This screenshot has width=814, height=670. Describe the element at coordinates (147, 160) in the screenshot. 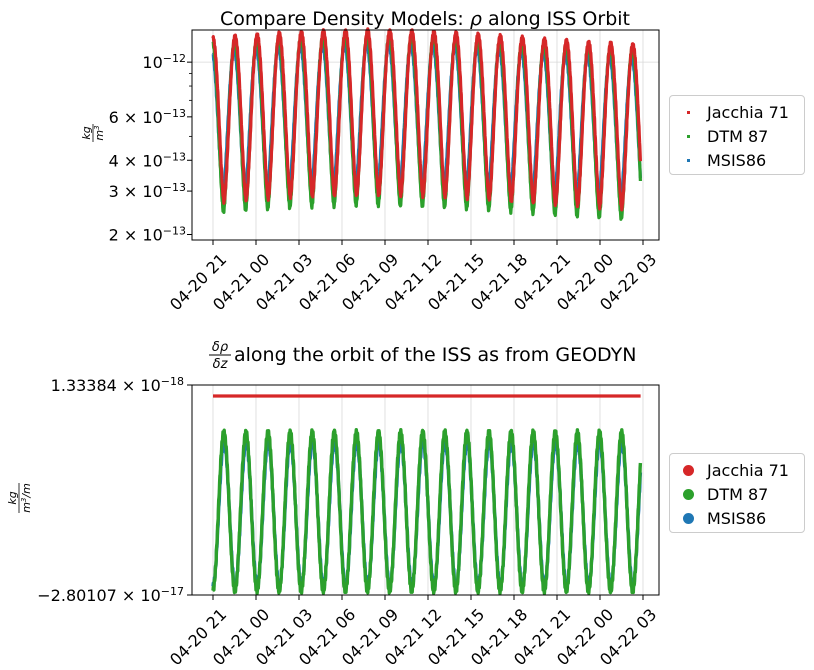

I see `y-tick-label: 4 × 10⁻¹³` at that location.